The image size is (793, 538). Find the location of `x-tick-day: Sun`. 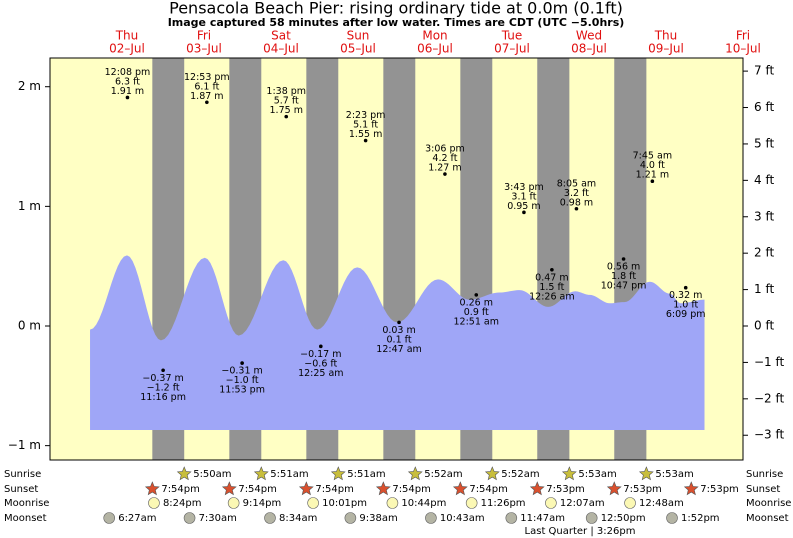

x-tick-day: Sun is located at coordinates (358, 36).